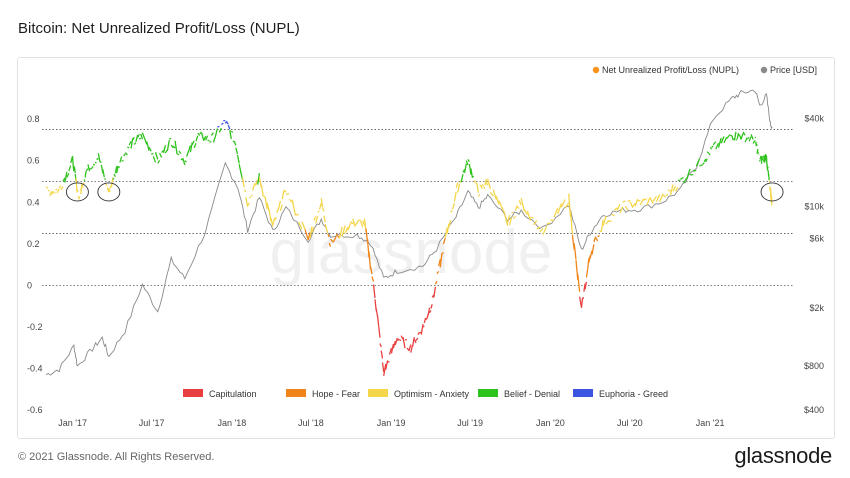  I want to click on watermark: glassnode, so click(411, 252).